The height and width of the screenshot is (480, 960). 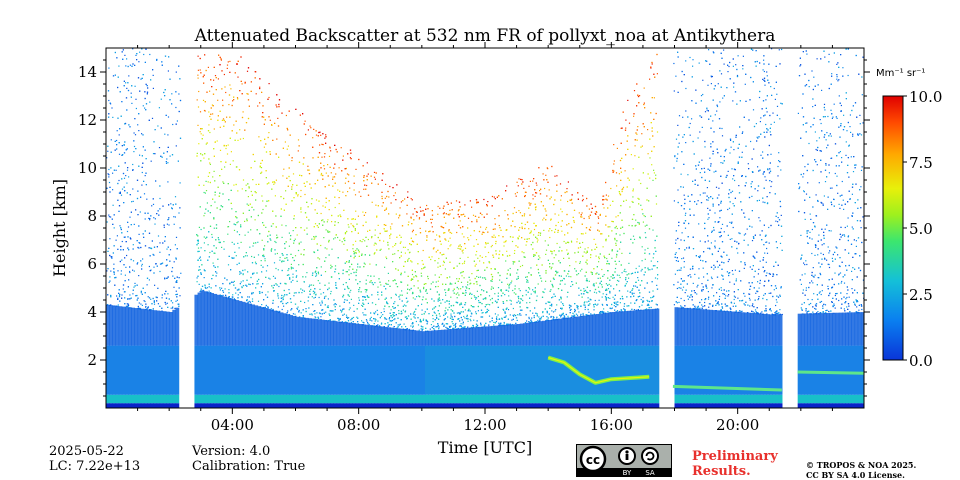 What do you see at coordinates (92, 216) in the screenshot?
I see `y-tick-label: 8` at bounding box center [92, 216].